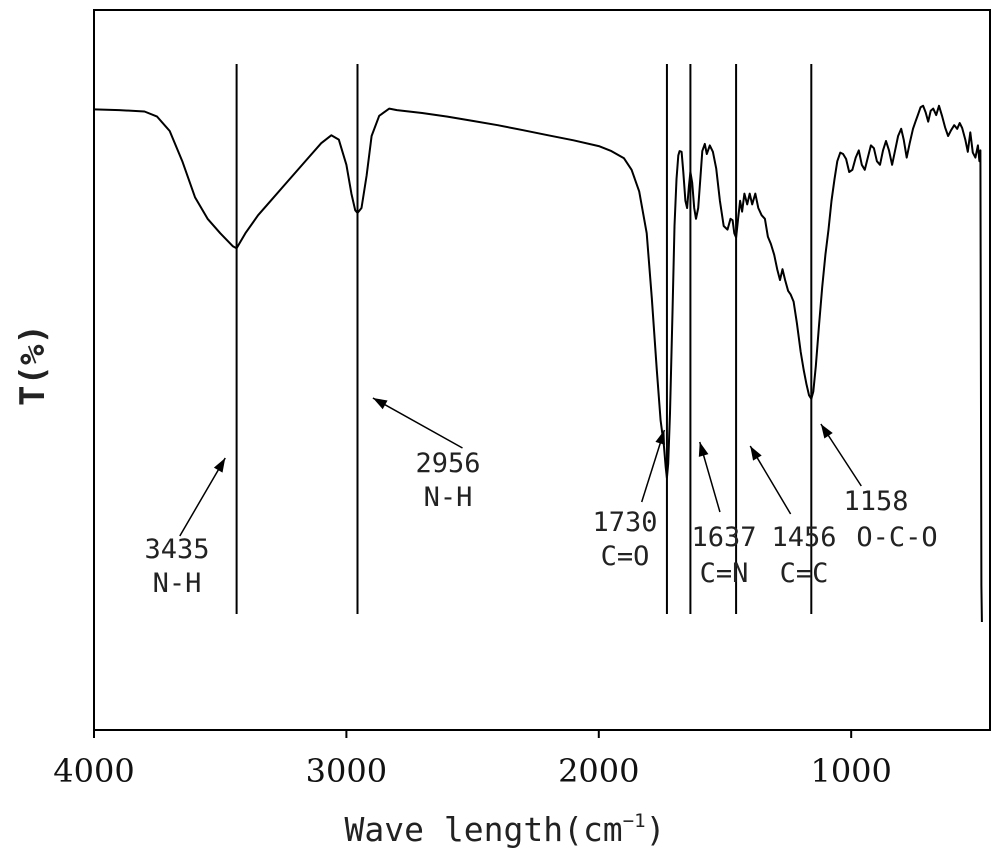 The image size is (1000, 855). Describe the element at coordinates (850, 771) in the screenshot. I see `x-tick-label-1000: 1000` at that location.